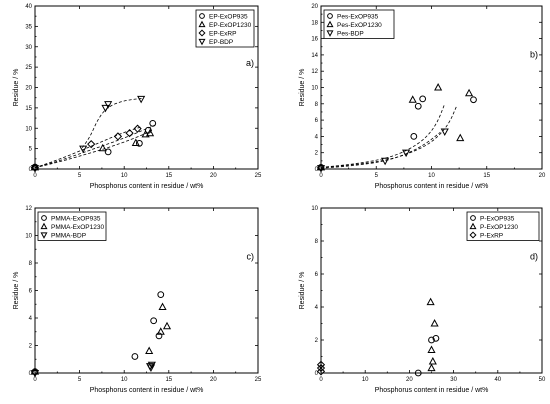 The image size is (550, 404). I want to click on x-tick-label: 30, so click(453, 380).